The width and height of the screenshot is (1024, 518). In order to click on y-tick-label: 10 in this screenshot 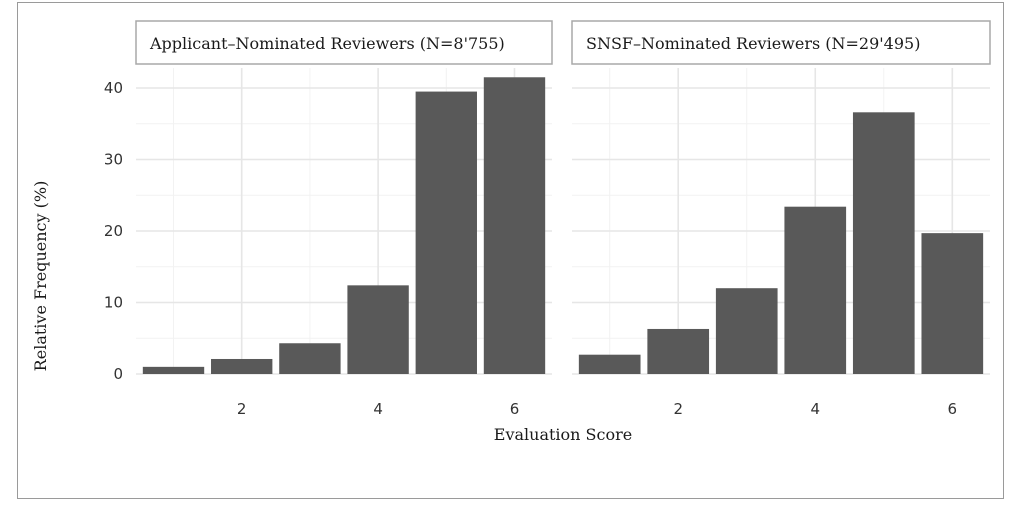, I will do `click(113, 303)`.